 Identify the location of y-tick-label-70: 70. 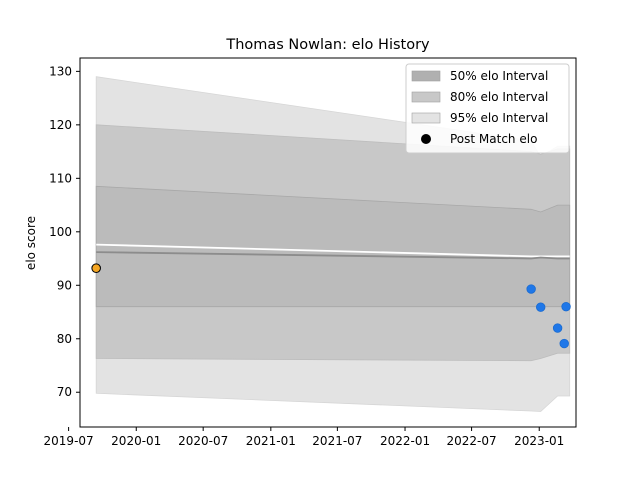
(64, 392).